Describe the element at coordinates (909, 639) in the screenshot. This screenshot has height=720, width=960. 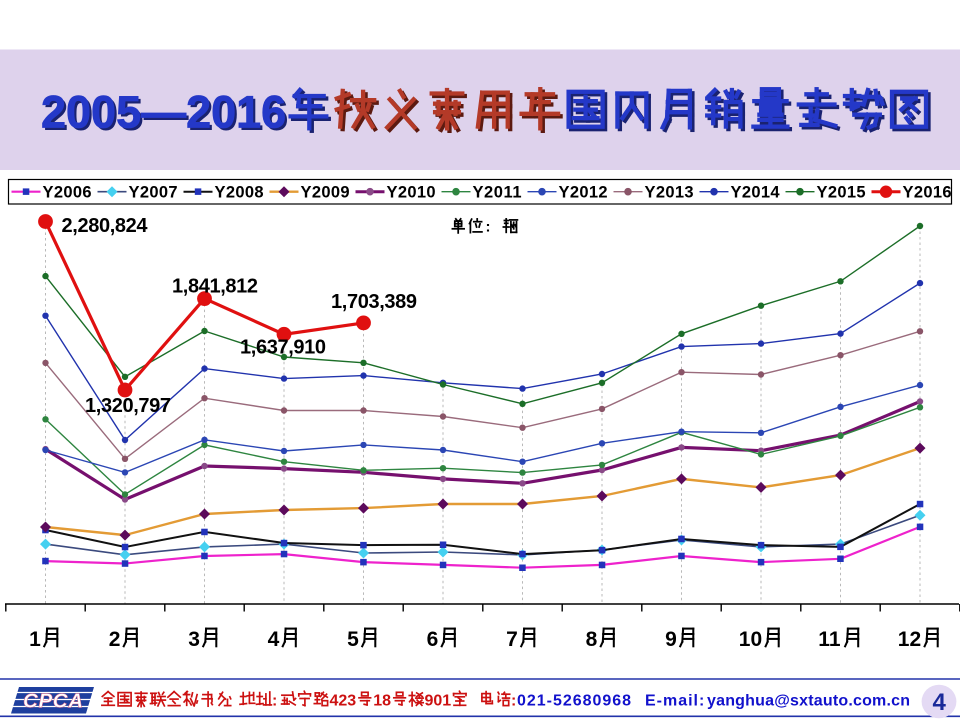
I see `svg-text: 12` at that location.